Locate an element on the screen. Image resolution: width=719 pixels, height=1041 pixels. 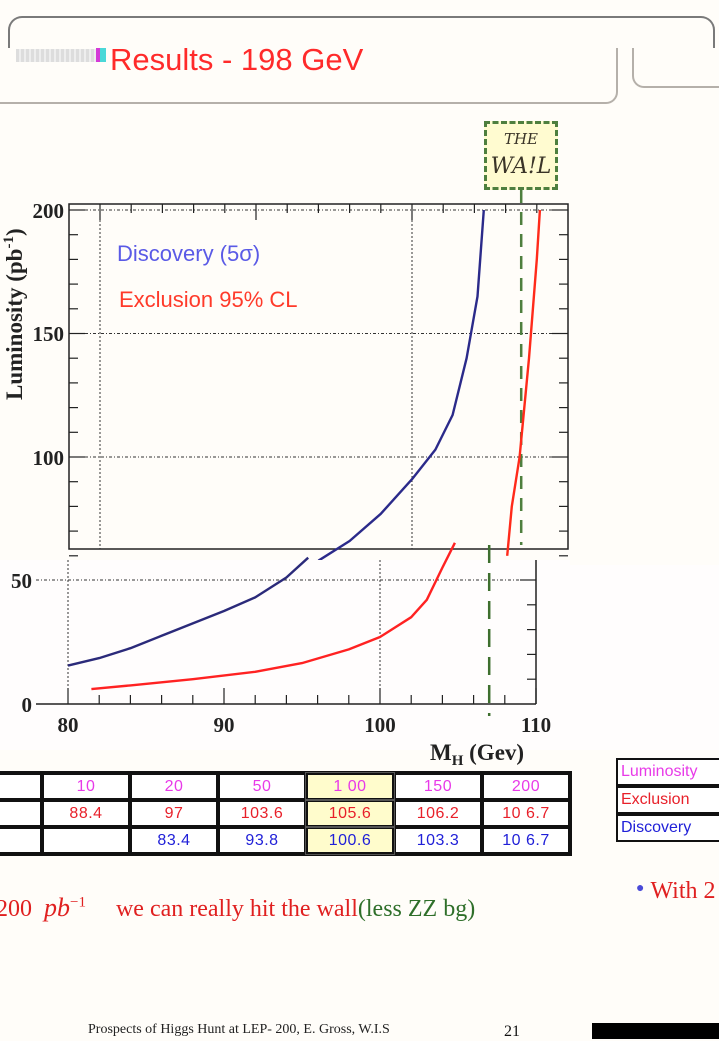
y-axis-label: Luminosity (pb-1) is located at coordinates (14, 314).